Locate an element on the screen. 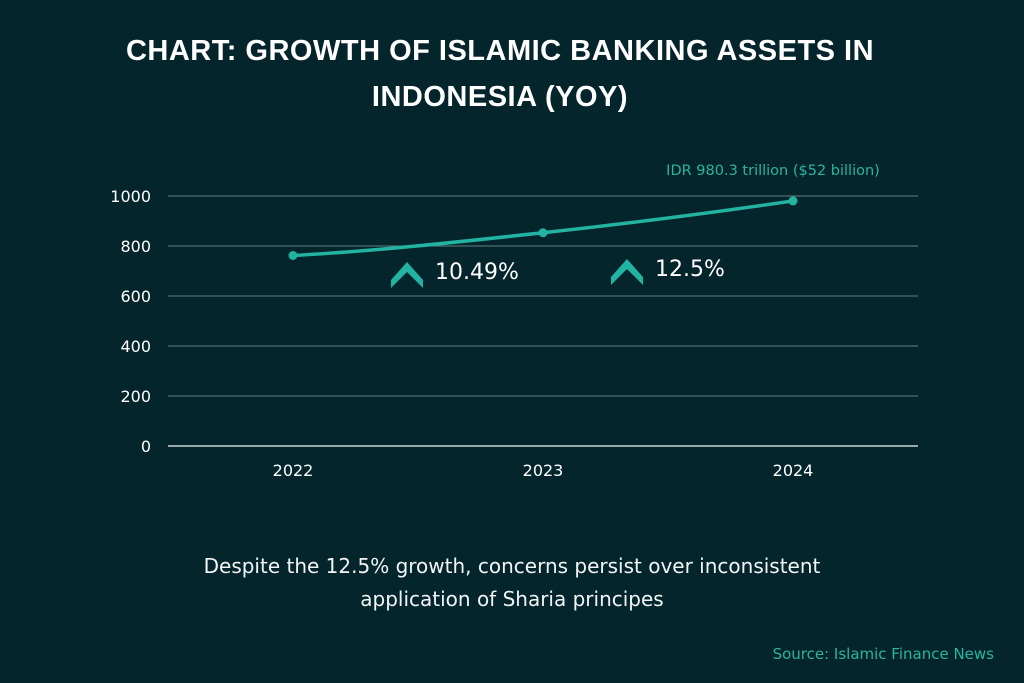  x-tick-label: 2024 is located at coordinates (793, 470).